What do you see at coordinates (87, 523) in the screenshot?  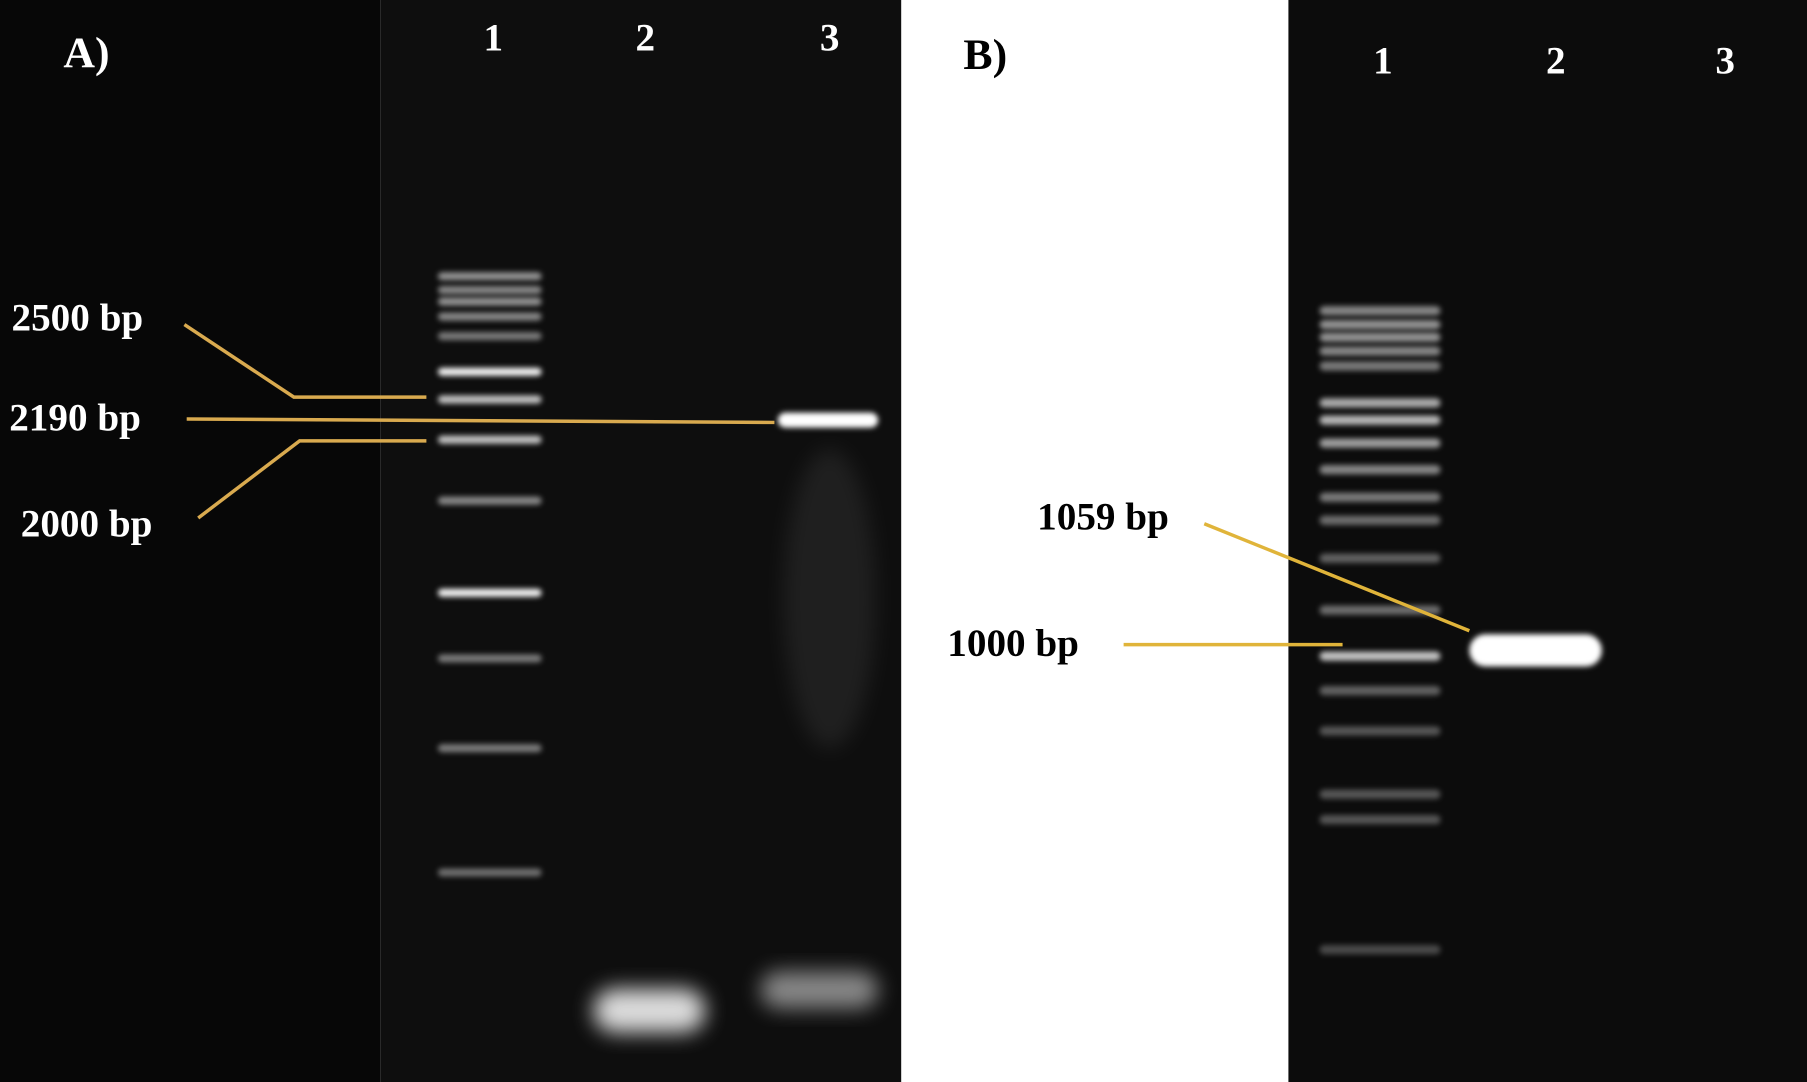 I see `marker-label-2000: 2000 bp` at bounding box center [87, 523].